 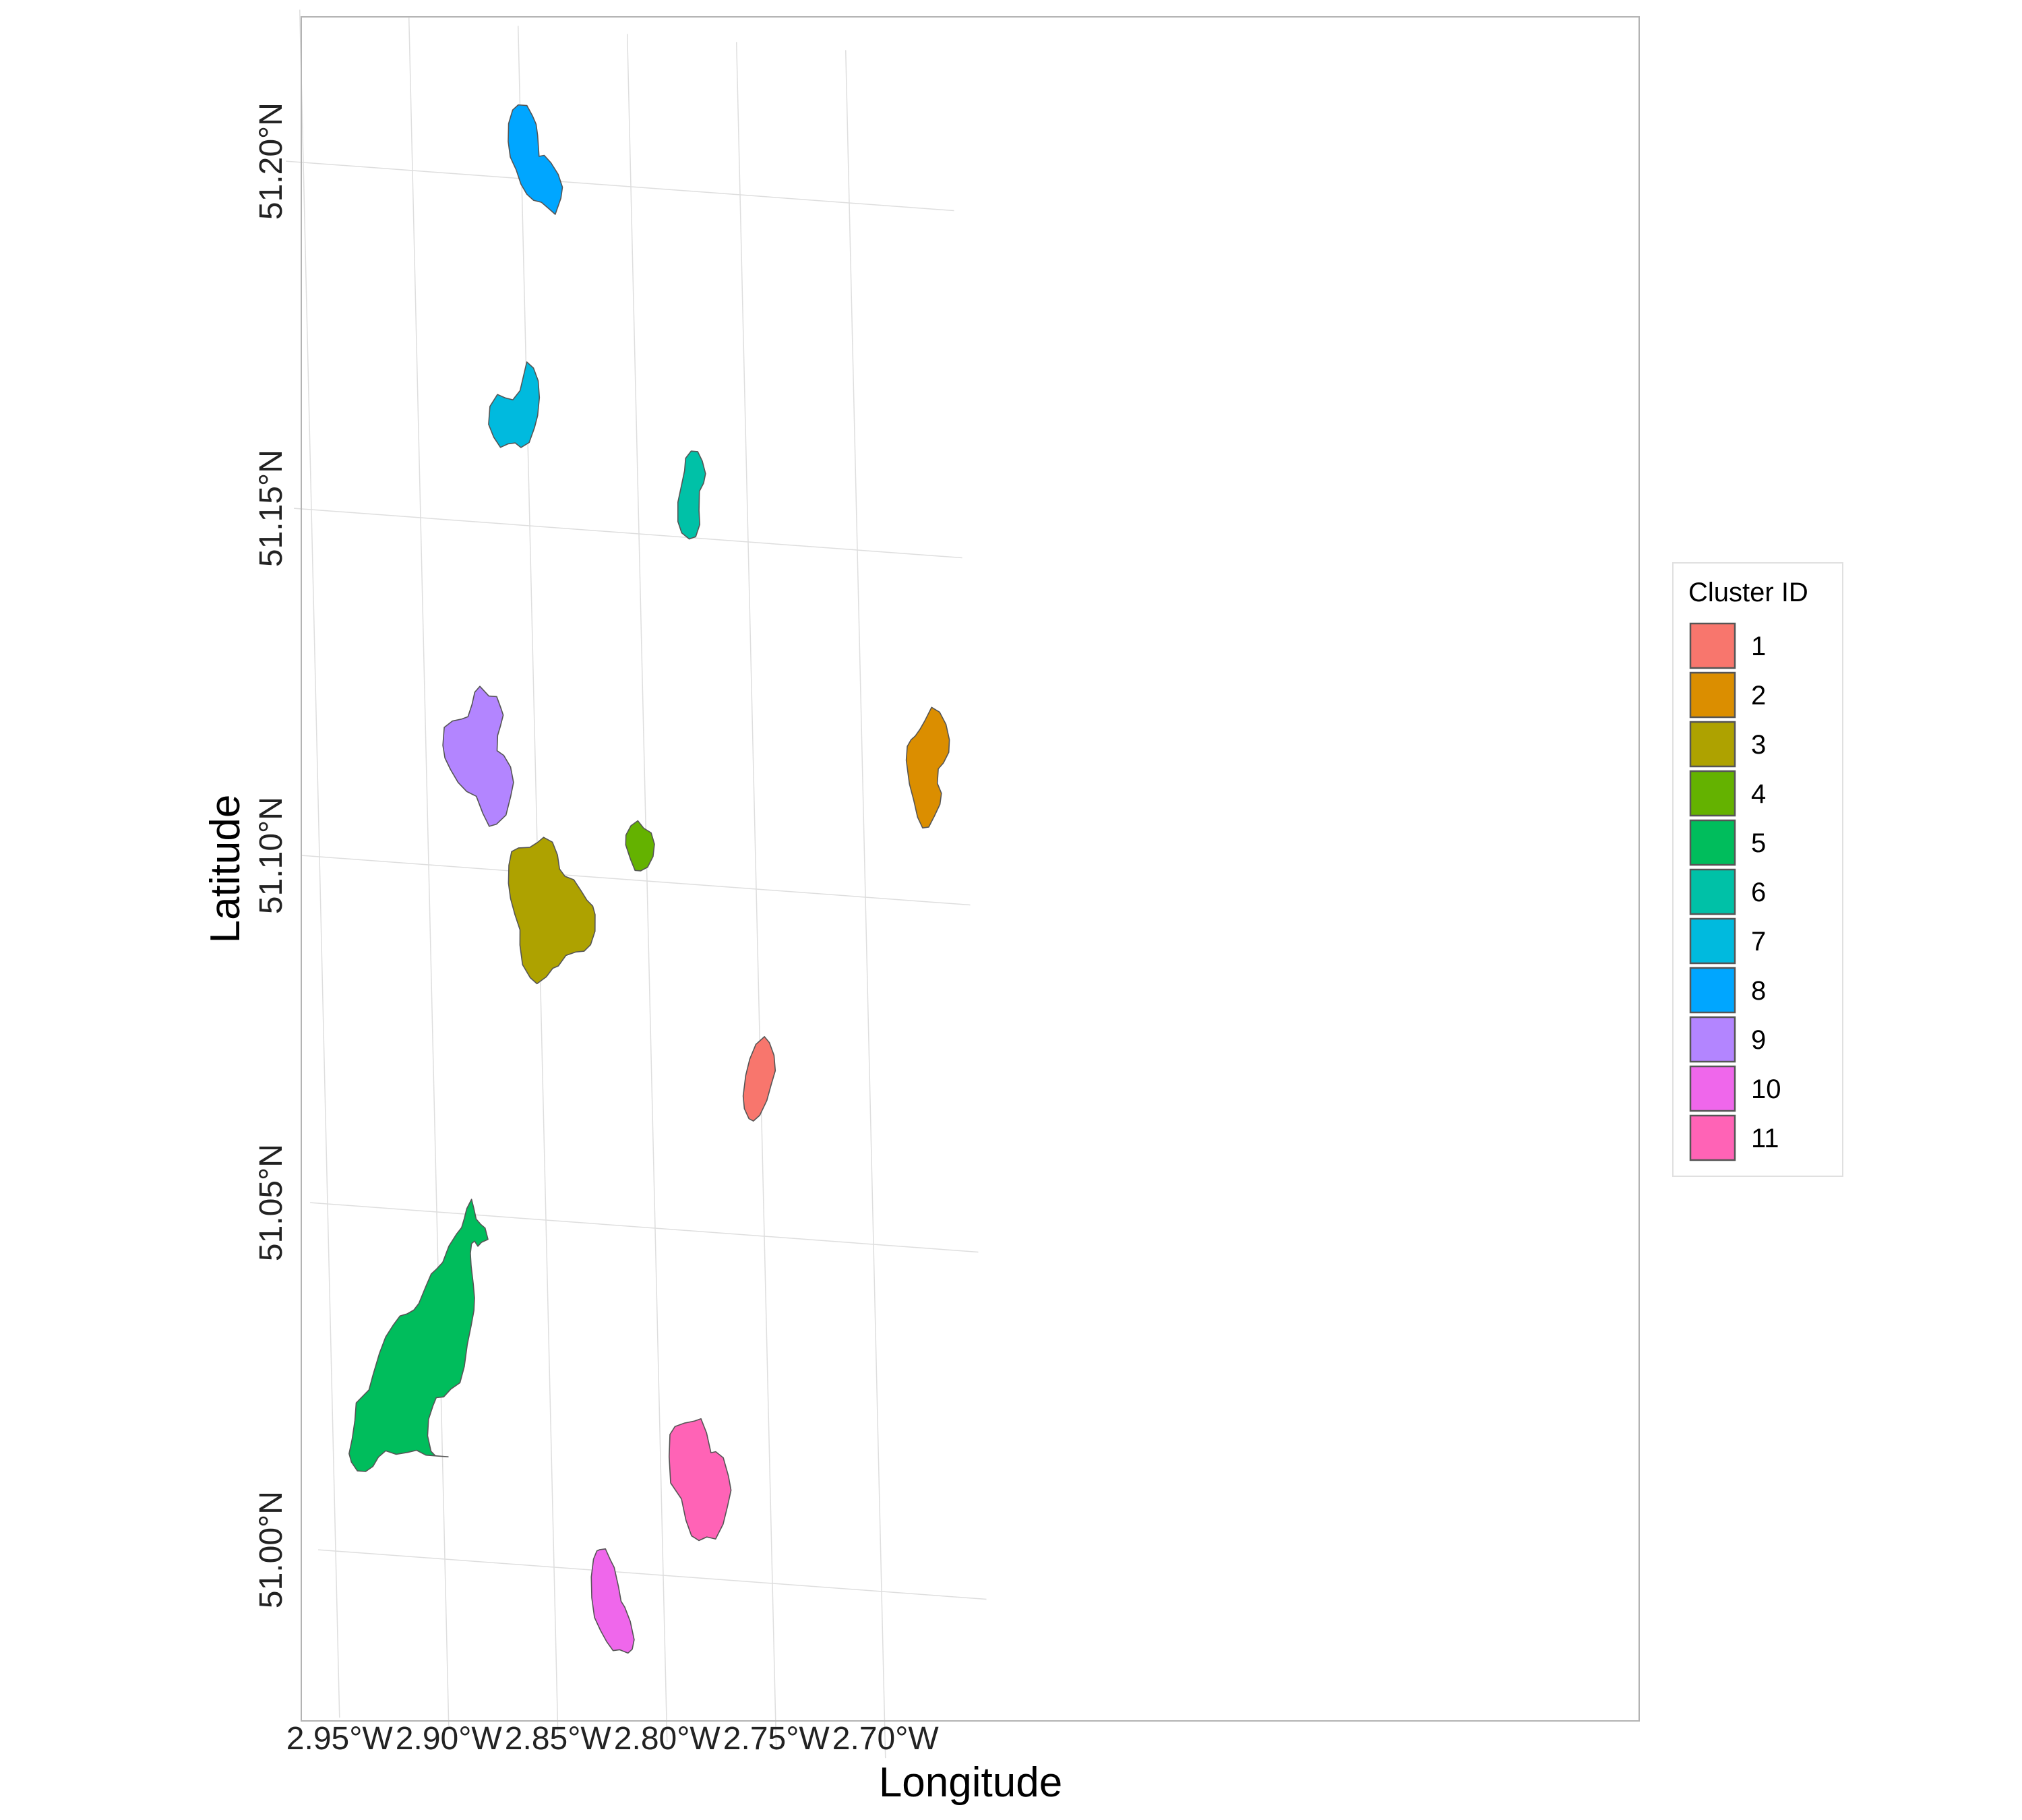 I want to click on x-tick-label: 2.80°W, so click(x=667, y=1739).